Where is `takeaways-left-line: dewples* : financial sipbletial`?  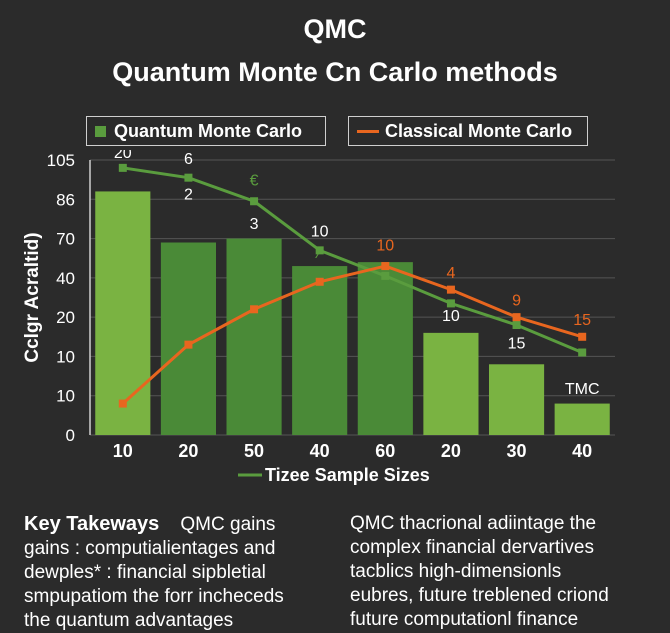 takeaways-left-line: dewples* : financial sipbletial is located at coordinates (145, 572).